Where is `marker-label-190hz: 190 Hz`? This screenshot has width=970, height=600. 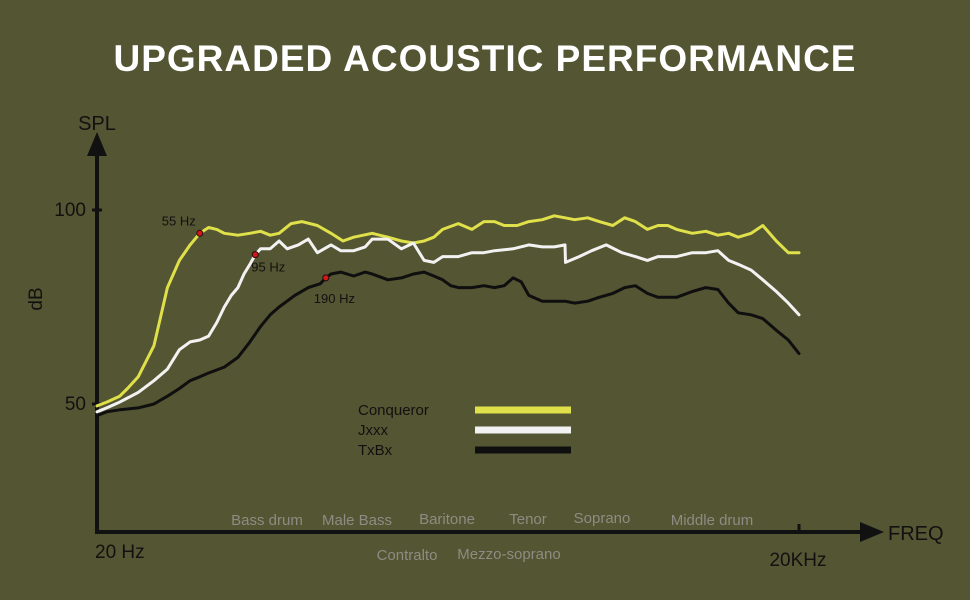
marker-label-190hz: 190 Hz is located at coordinates (334, 298).